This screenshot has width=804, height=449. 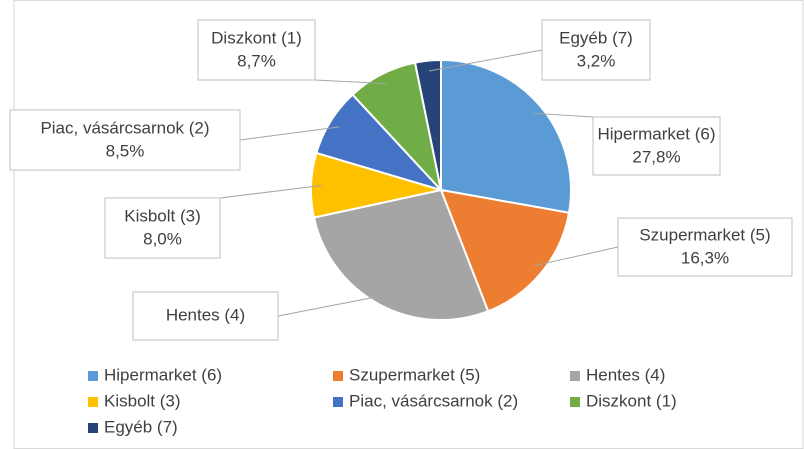 I want to click on callout-name: Egyéb (7), so click(x=596, y=37).